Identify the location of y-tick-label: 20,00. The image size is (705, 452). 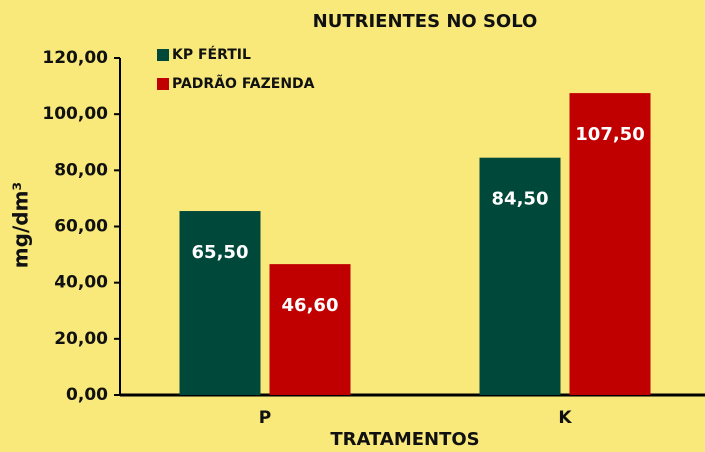
(81, 339).